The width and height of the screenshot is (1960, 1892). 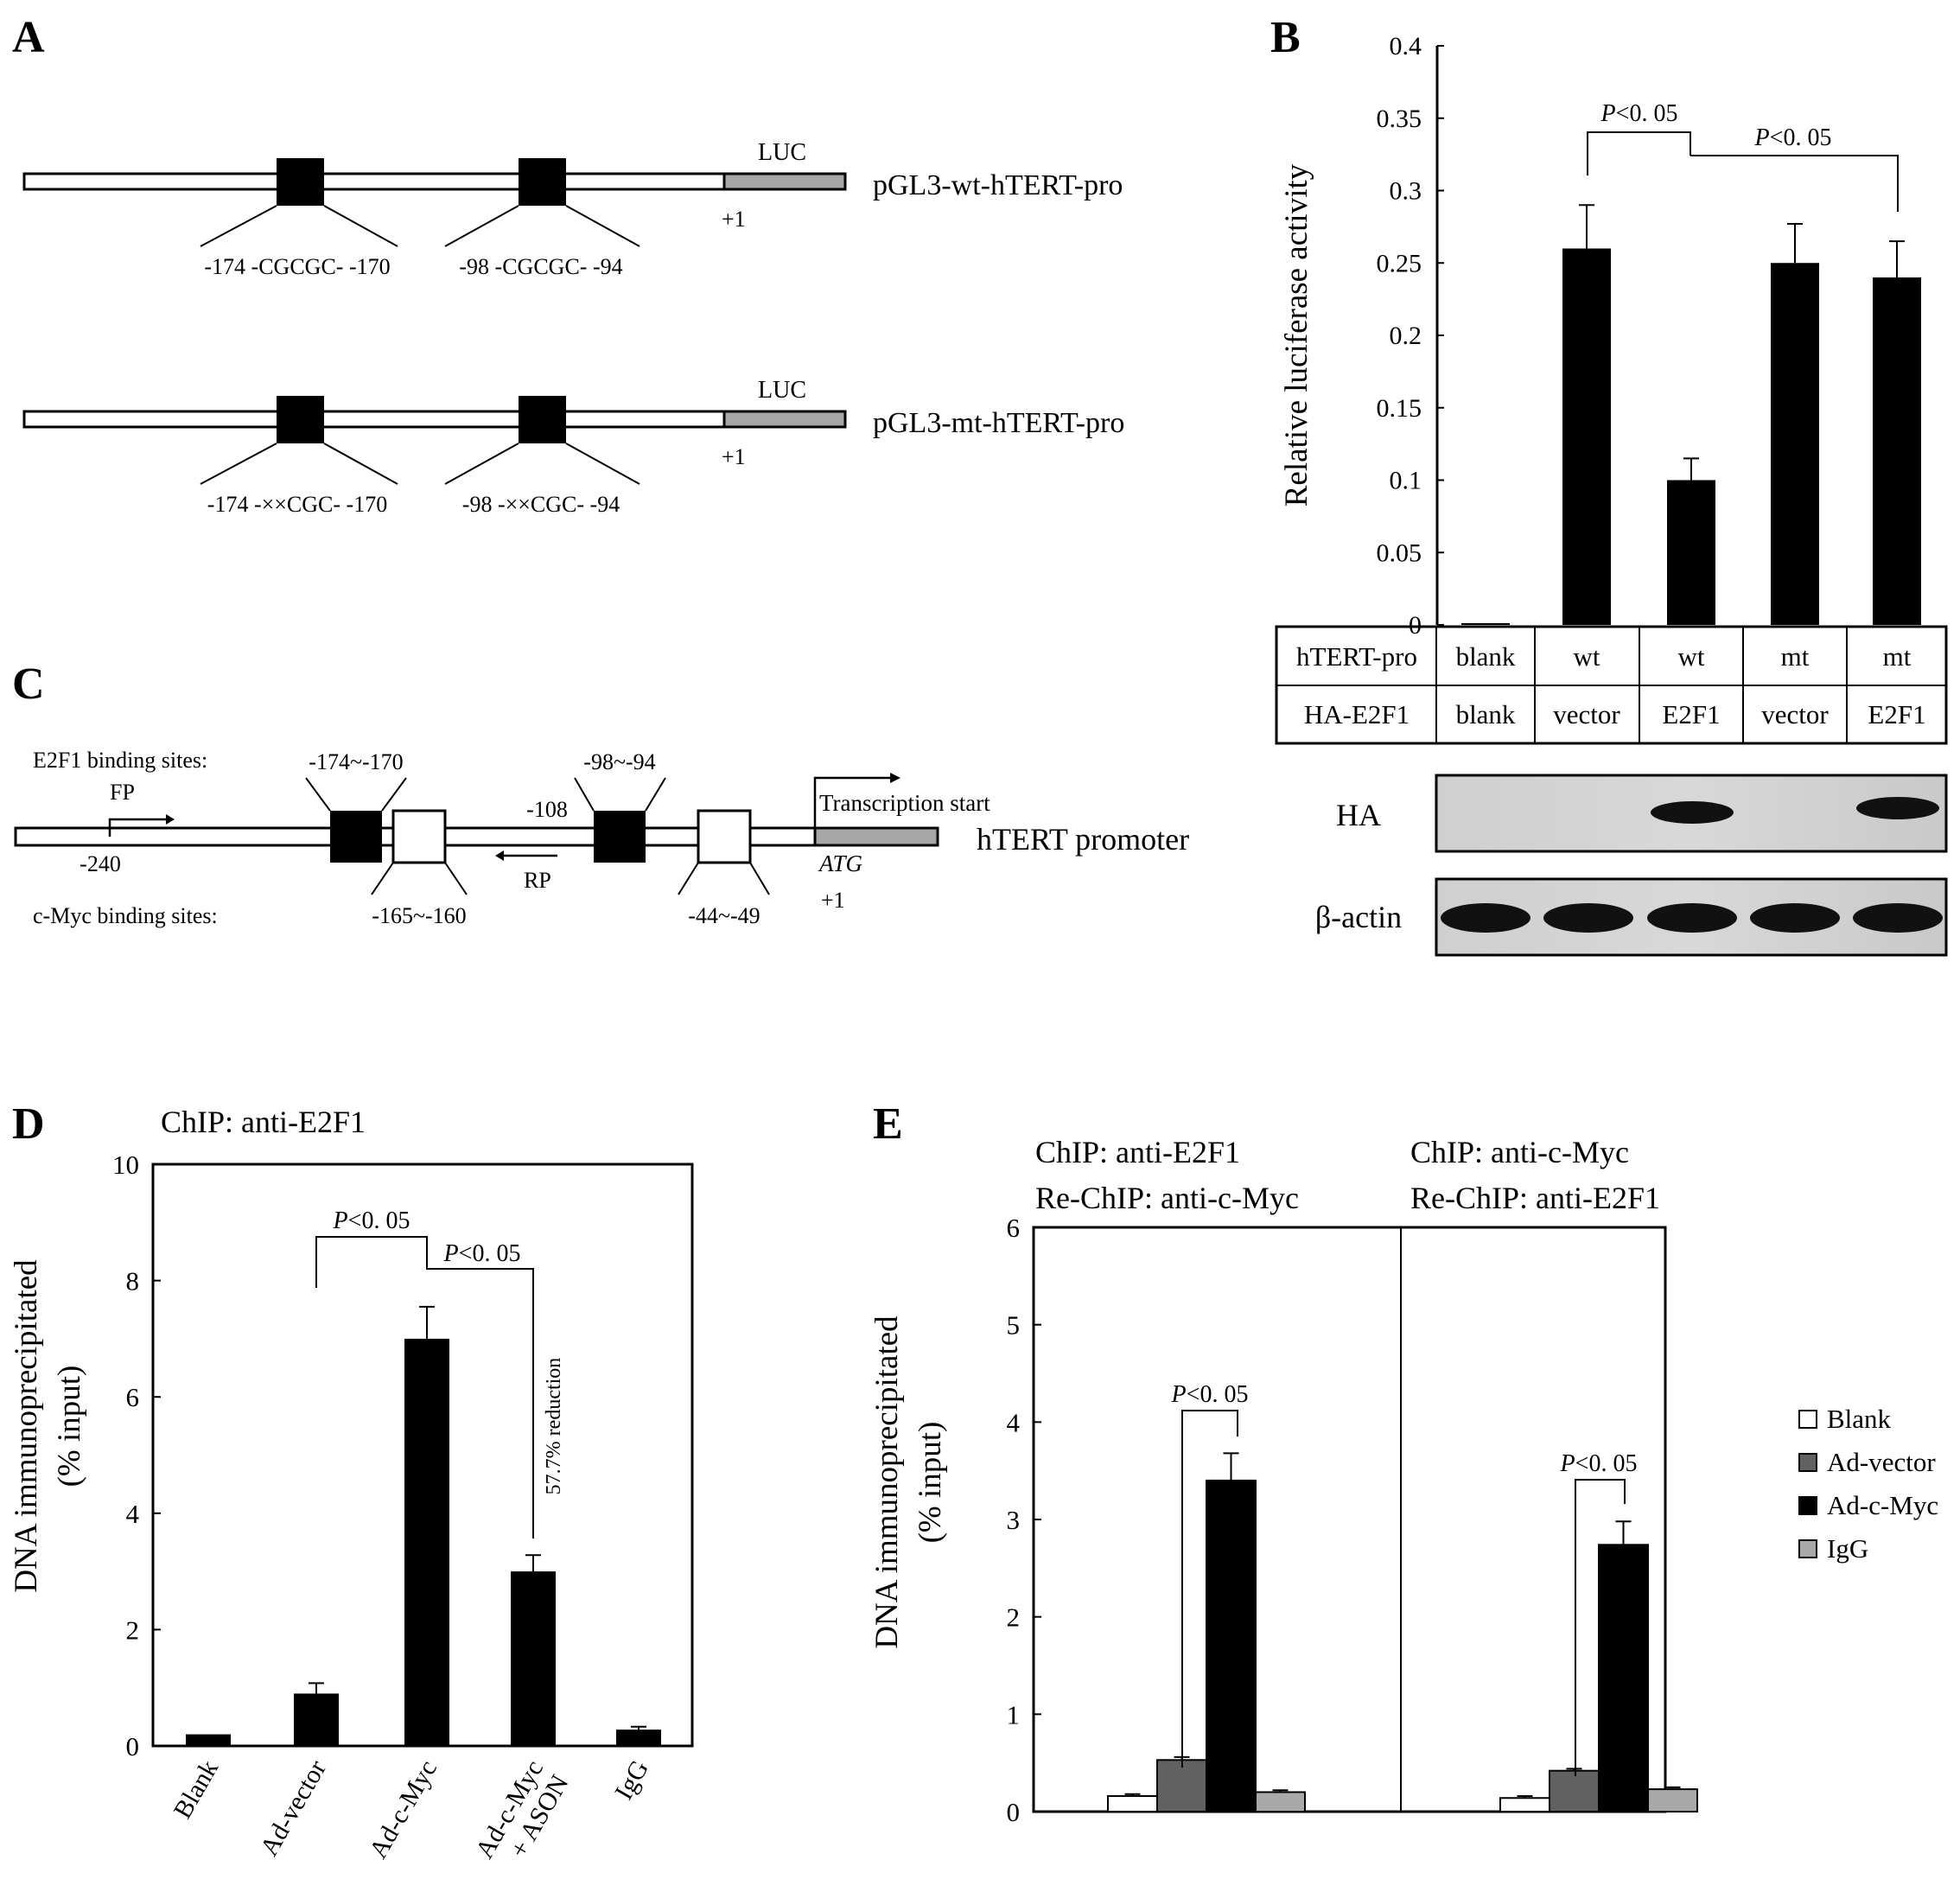 What do you see at coordinates (126, 915) in the screenshot?
I see `cmyc-sites-label: c-Myc binding sites:` at bounding box center [126, 915].